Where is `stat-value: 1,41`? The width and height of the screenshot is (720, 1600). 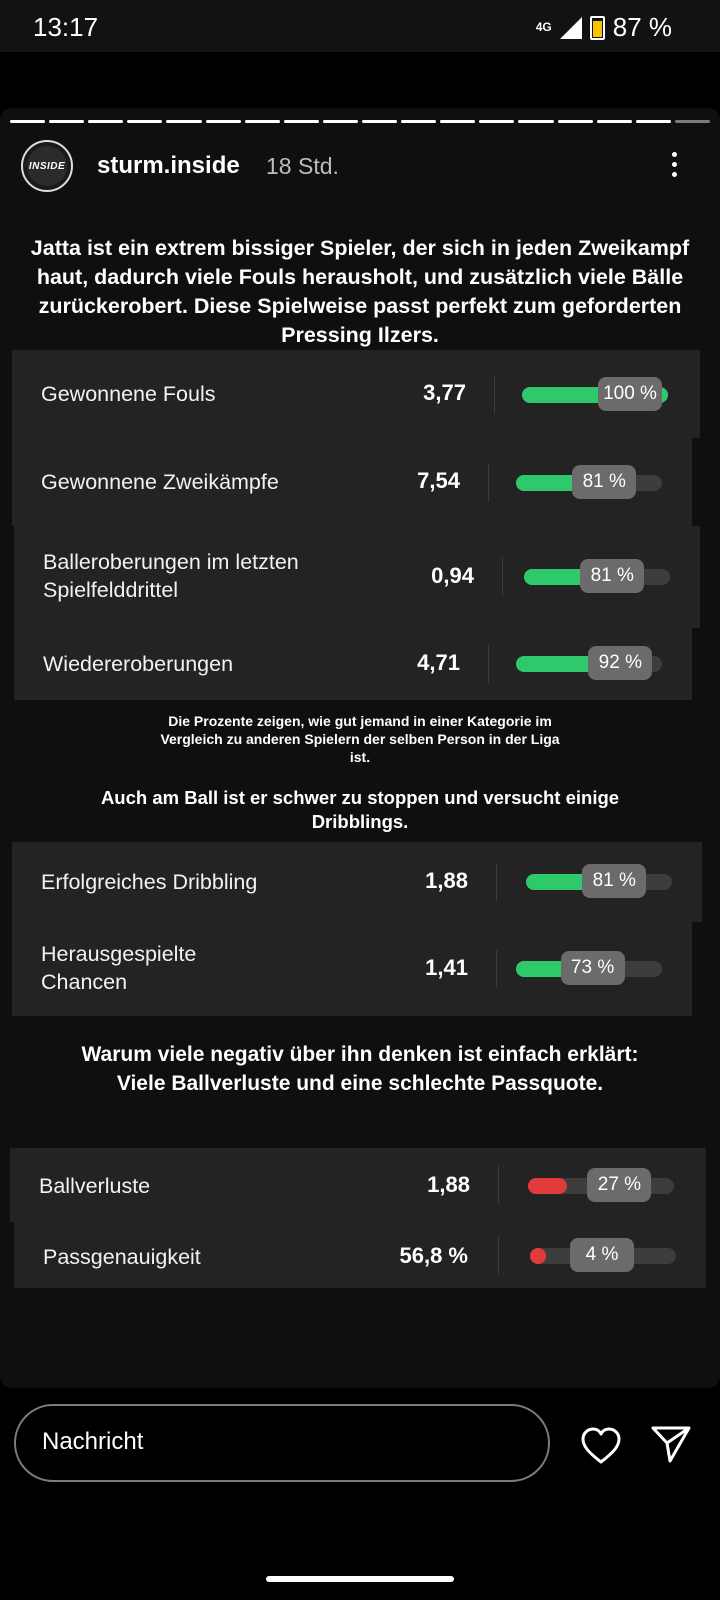 stat-value: 1,41 is located at coordinates (446, 967).